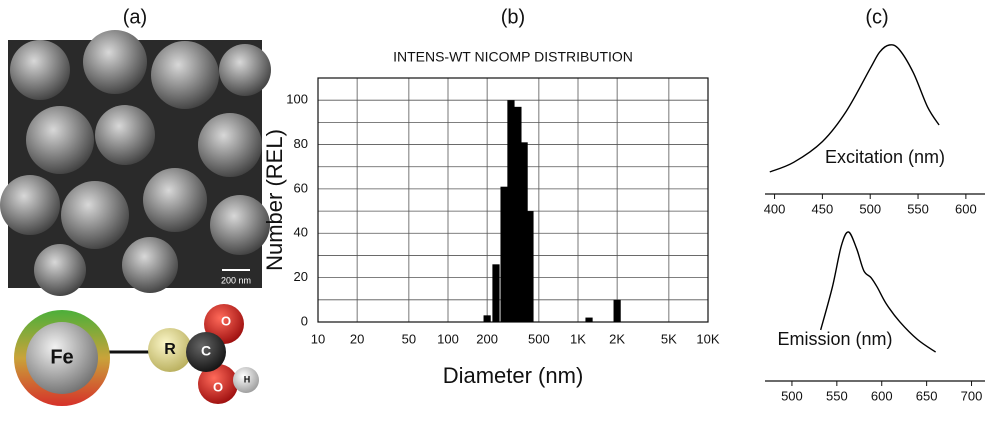 The height and width of the screenshot is (421, 991). What do you see at coordinates (448, 338) in the screenshot?
I see `x-tick-label: 100` at bounding box center [448, 338].